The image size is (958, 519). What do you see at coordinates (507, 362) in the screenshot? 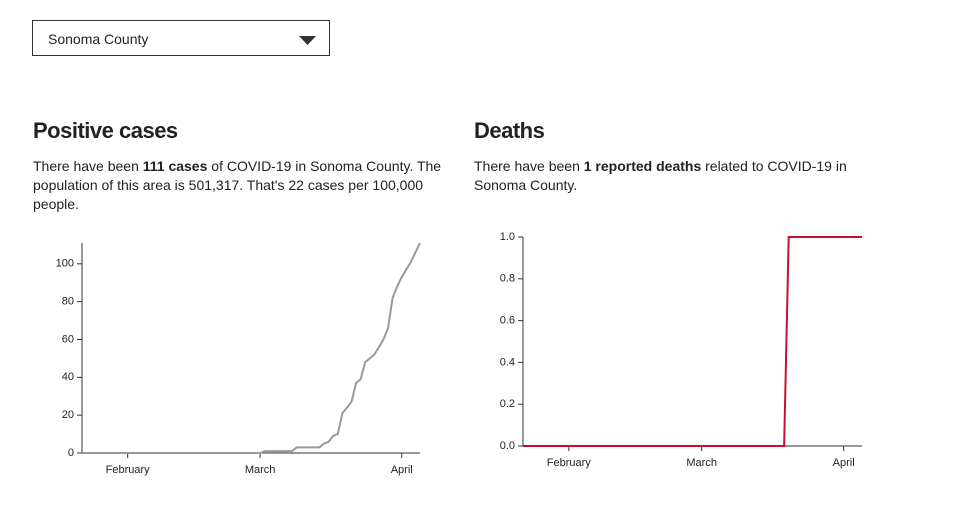
I see `y-tick-label: 0.4` at bounding box center [507, 362].